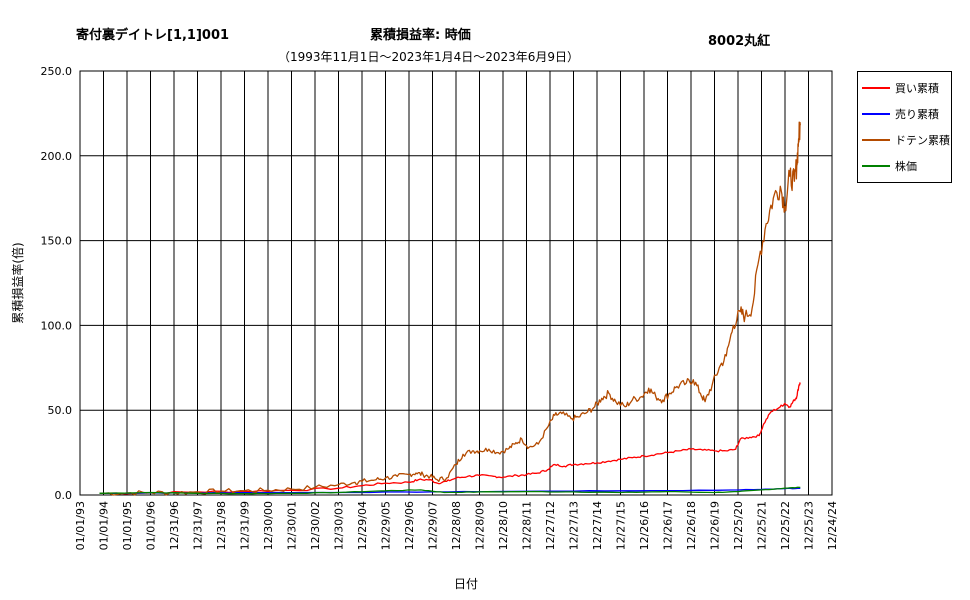 The height and width of the screenshot is (600, 970). I want to click on x-tick-label: 12/28/08, so click(456, 525).